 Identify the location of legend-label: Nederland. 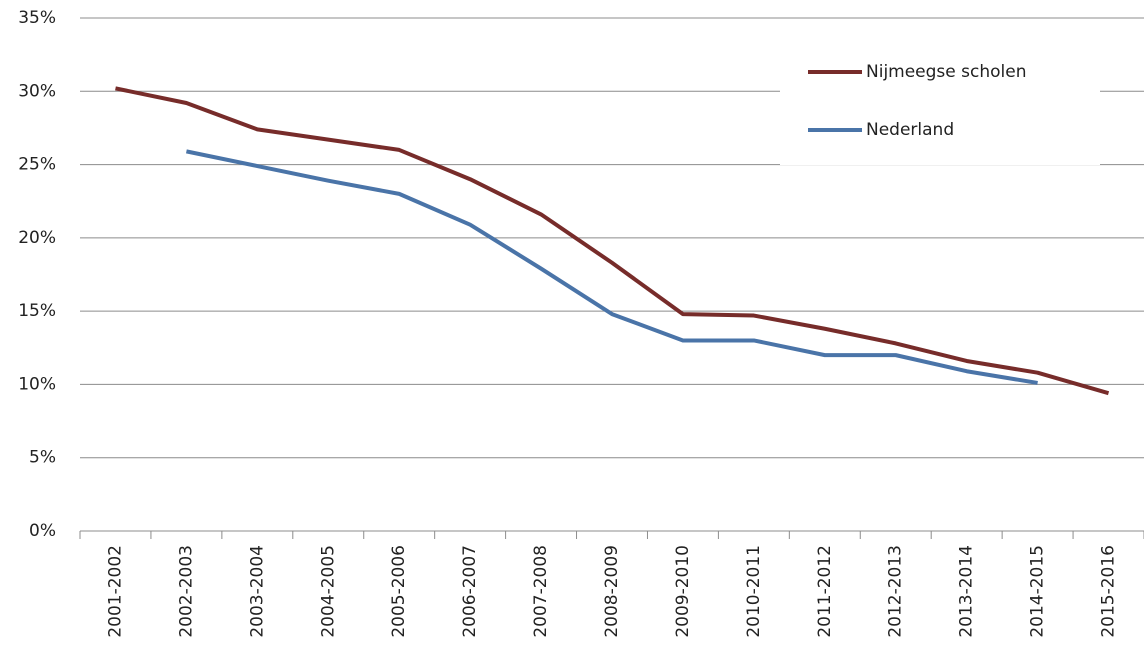
(910, 130).